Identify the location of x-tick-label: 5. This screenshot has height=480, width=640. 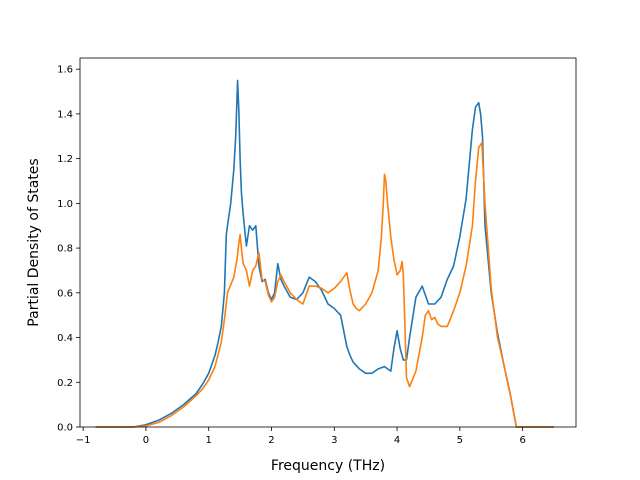
(460, 440).